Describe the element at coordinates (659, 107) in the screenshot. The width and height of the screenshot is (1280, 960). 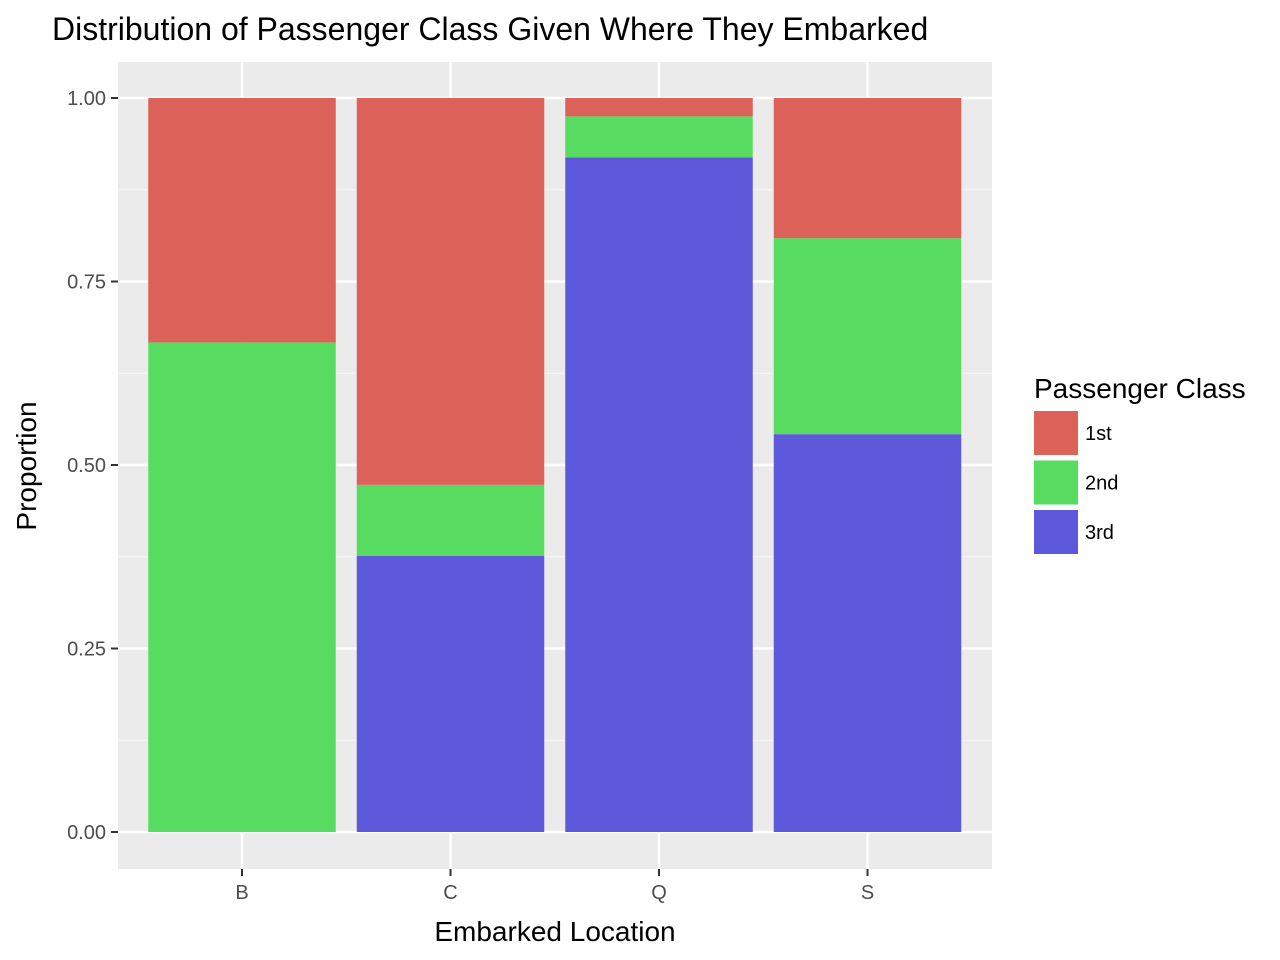
I see `bar-Q-1st` at that location.